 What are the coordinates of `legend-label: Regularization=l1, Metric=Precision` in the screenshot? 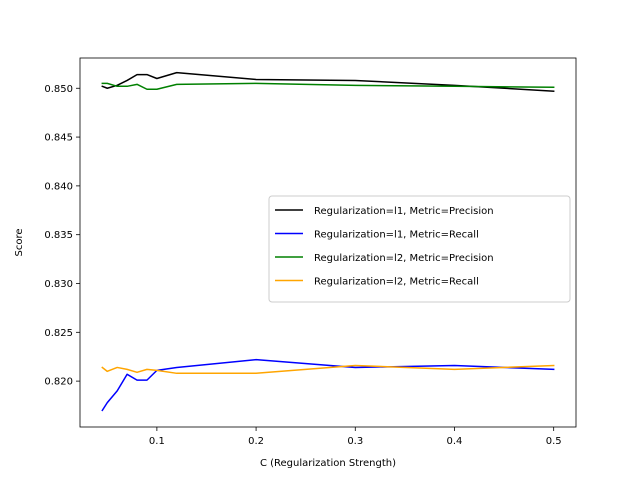 It's located at (404, 211).